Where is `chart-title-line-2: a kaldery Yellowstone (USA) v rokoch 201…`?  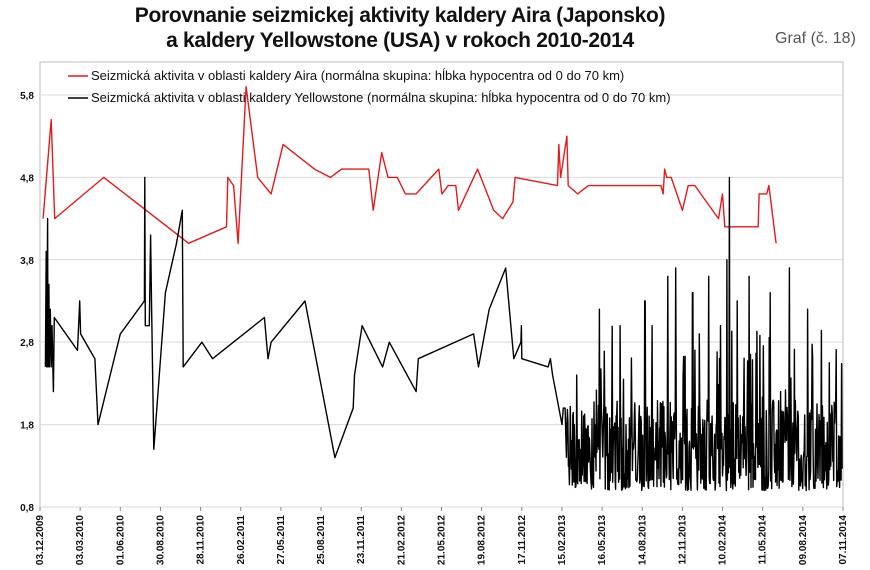 chart-title-line-2: a kaldery Yellowstone (USA) v rokoch 201… is located at coordinates (400, 40).